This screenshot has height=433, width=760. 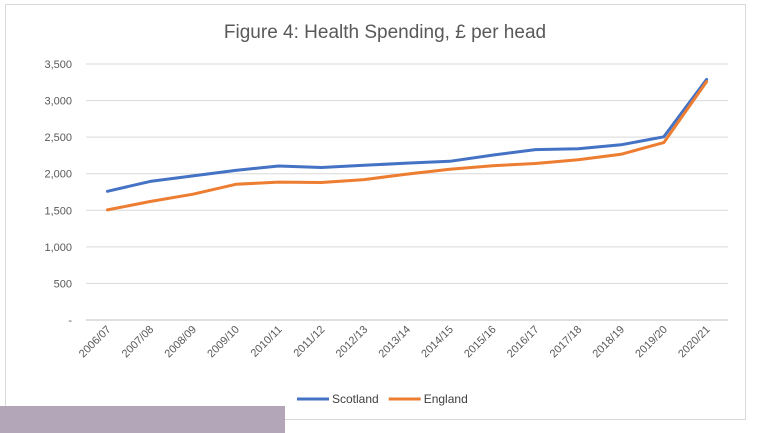 What do you see at coordinates (181, 342) in the screenshot?
I see `x-tick-label: 2008/09` at bounding box center [181, 342].